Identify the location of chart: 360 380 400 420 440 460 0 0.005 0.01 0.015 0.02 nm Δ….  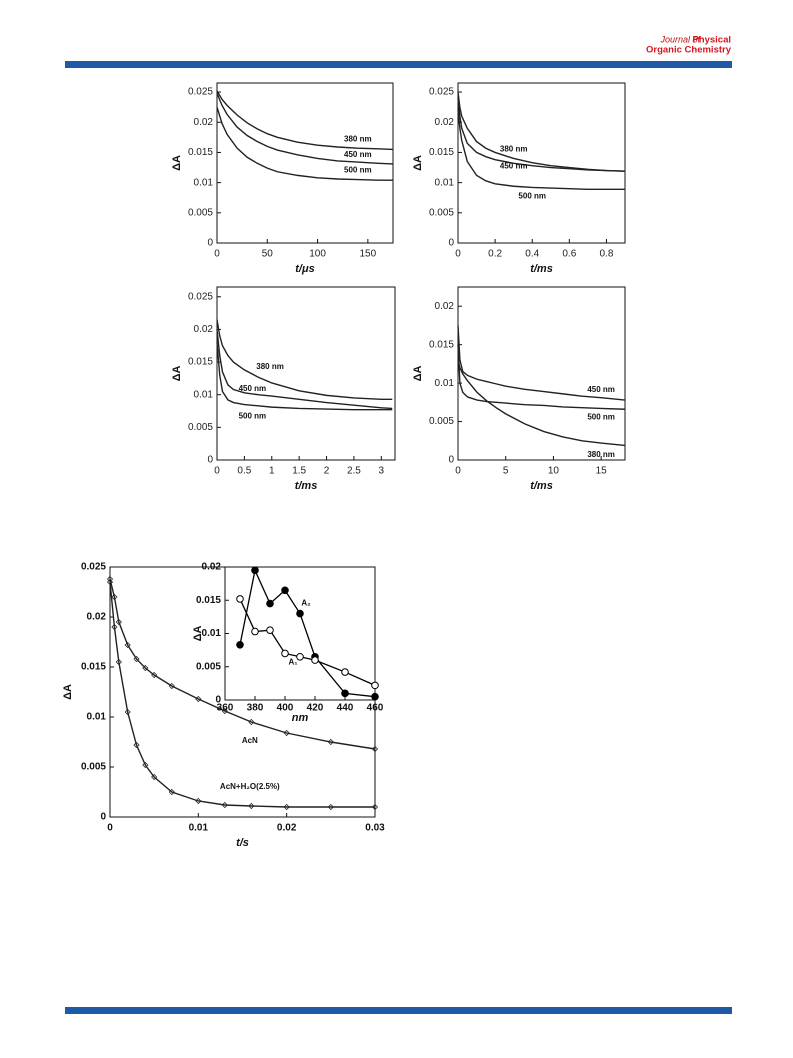
(288, 643).